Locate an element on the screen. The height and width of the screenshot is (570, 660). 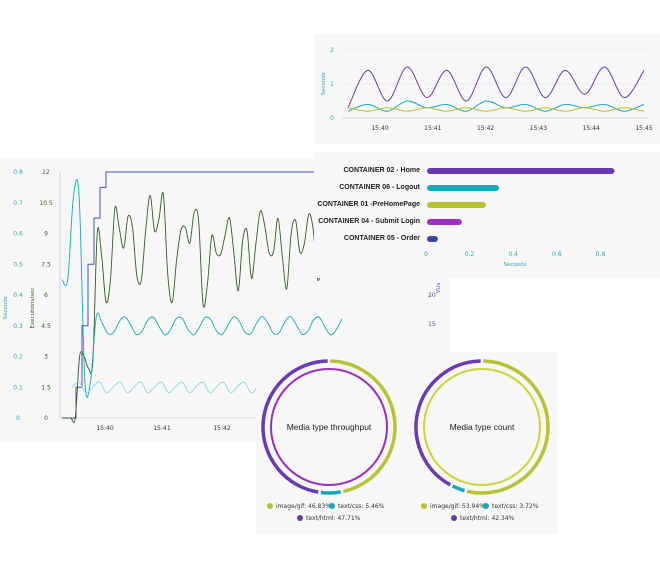
bar-label: CONTAINER 04 - Submit Login is located at coordinates (369, 221).